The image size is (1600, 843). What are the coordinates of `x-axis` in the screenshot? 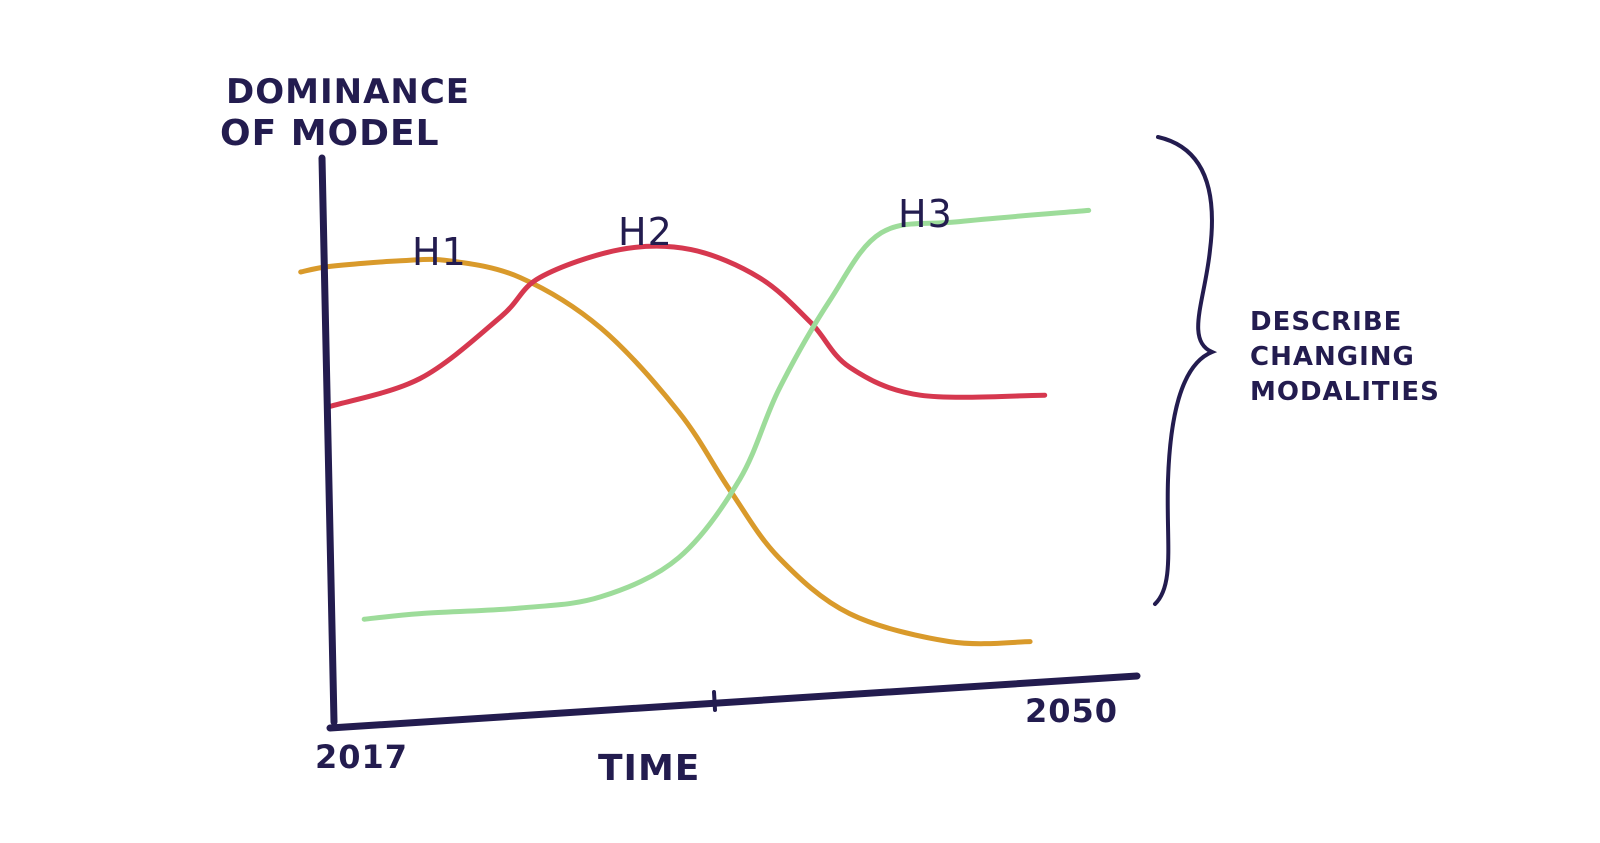 It's located at (733, 702).